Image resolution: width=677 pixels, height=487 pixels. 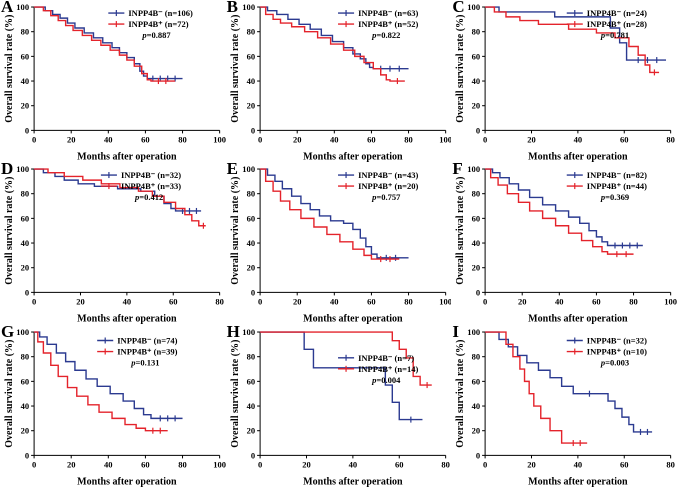 I want to click on panel-label: F, so click(x=457, y=169).